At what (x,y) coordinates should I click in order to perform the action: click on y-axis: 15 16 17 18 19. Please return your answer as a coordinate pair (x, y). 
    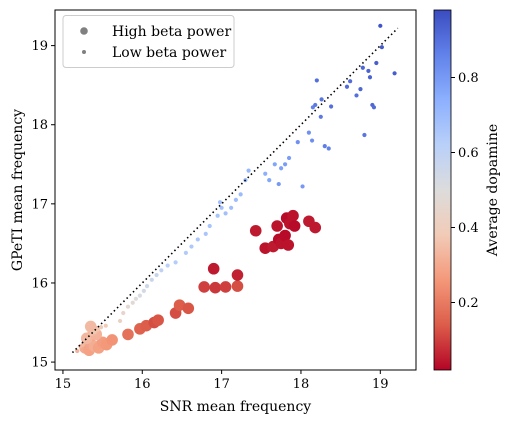
    Looking at the image, I should click on (43, 205).